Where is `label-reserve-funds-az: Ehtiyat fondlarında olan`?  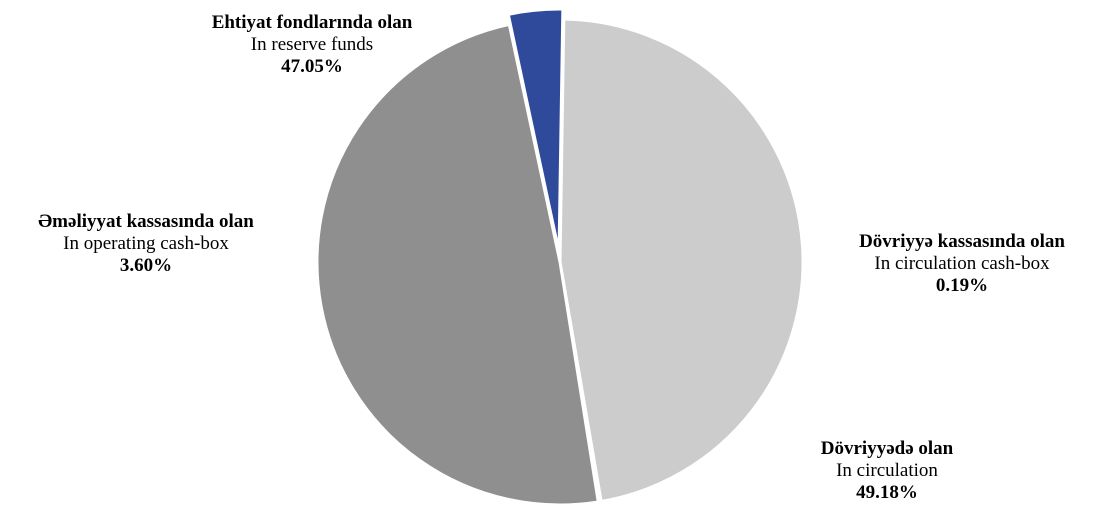 label-reserve-funds-az: Ehtiyat fondlarında olan is located at coordinates (312, 22).